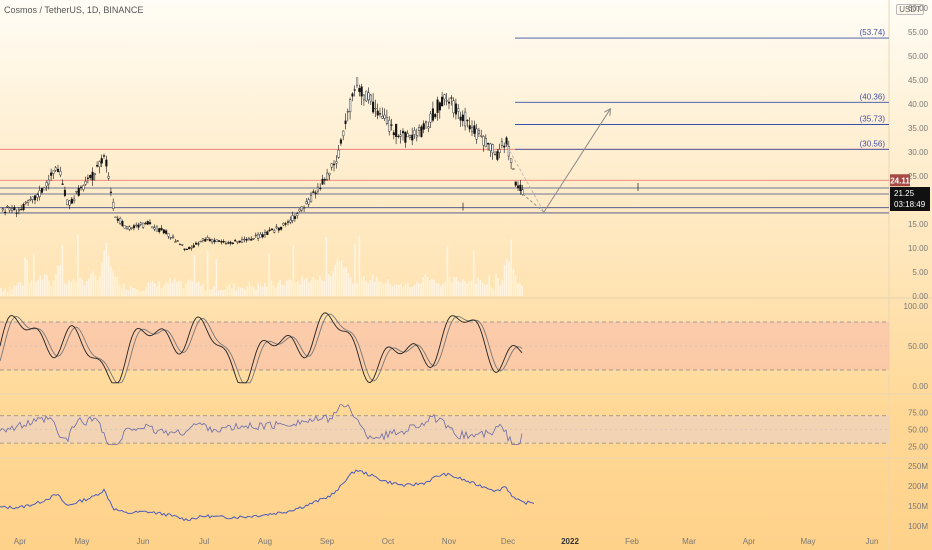 Image resolution: width=932 pixels, height=550 pixels. Describe the element at coordinates (918, 8) in the screenshot. I see `price-tick-label: 60.00` at that location.